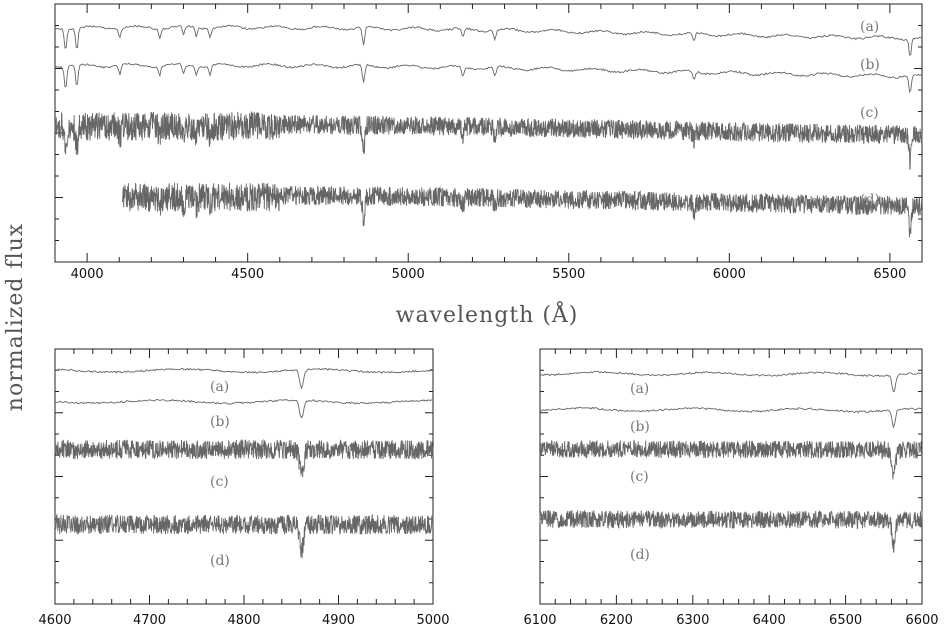 The height and width of the screenshot is (634, 944). Describe the element at coordinates (568, 274) in the screenshot. I see `x-tick-label: 5500` at that location.